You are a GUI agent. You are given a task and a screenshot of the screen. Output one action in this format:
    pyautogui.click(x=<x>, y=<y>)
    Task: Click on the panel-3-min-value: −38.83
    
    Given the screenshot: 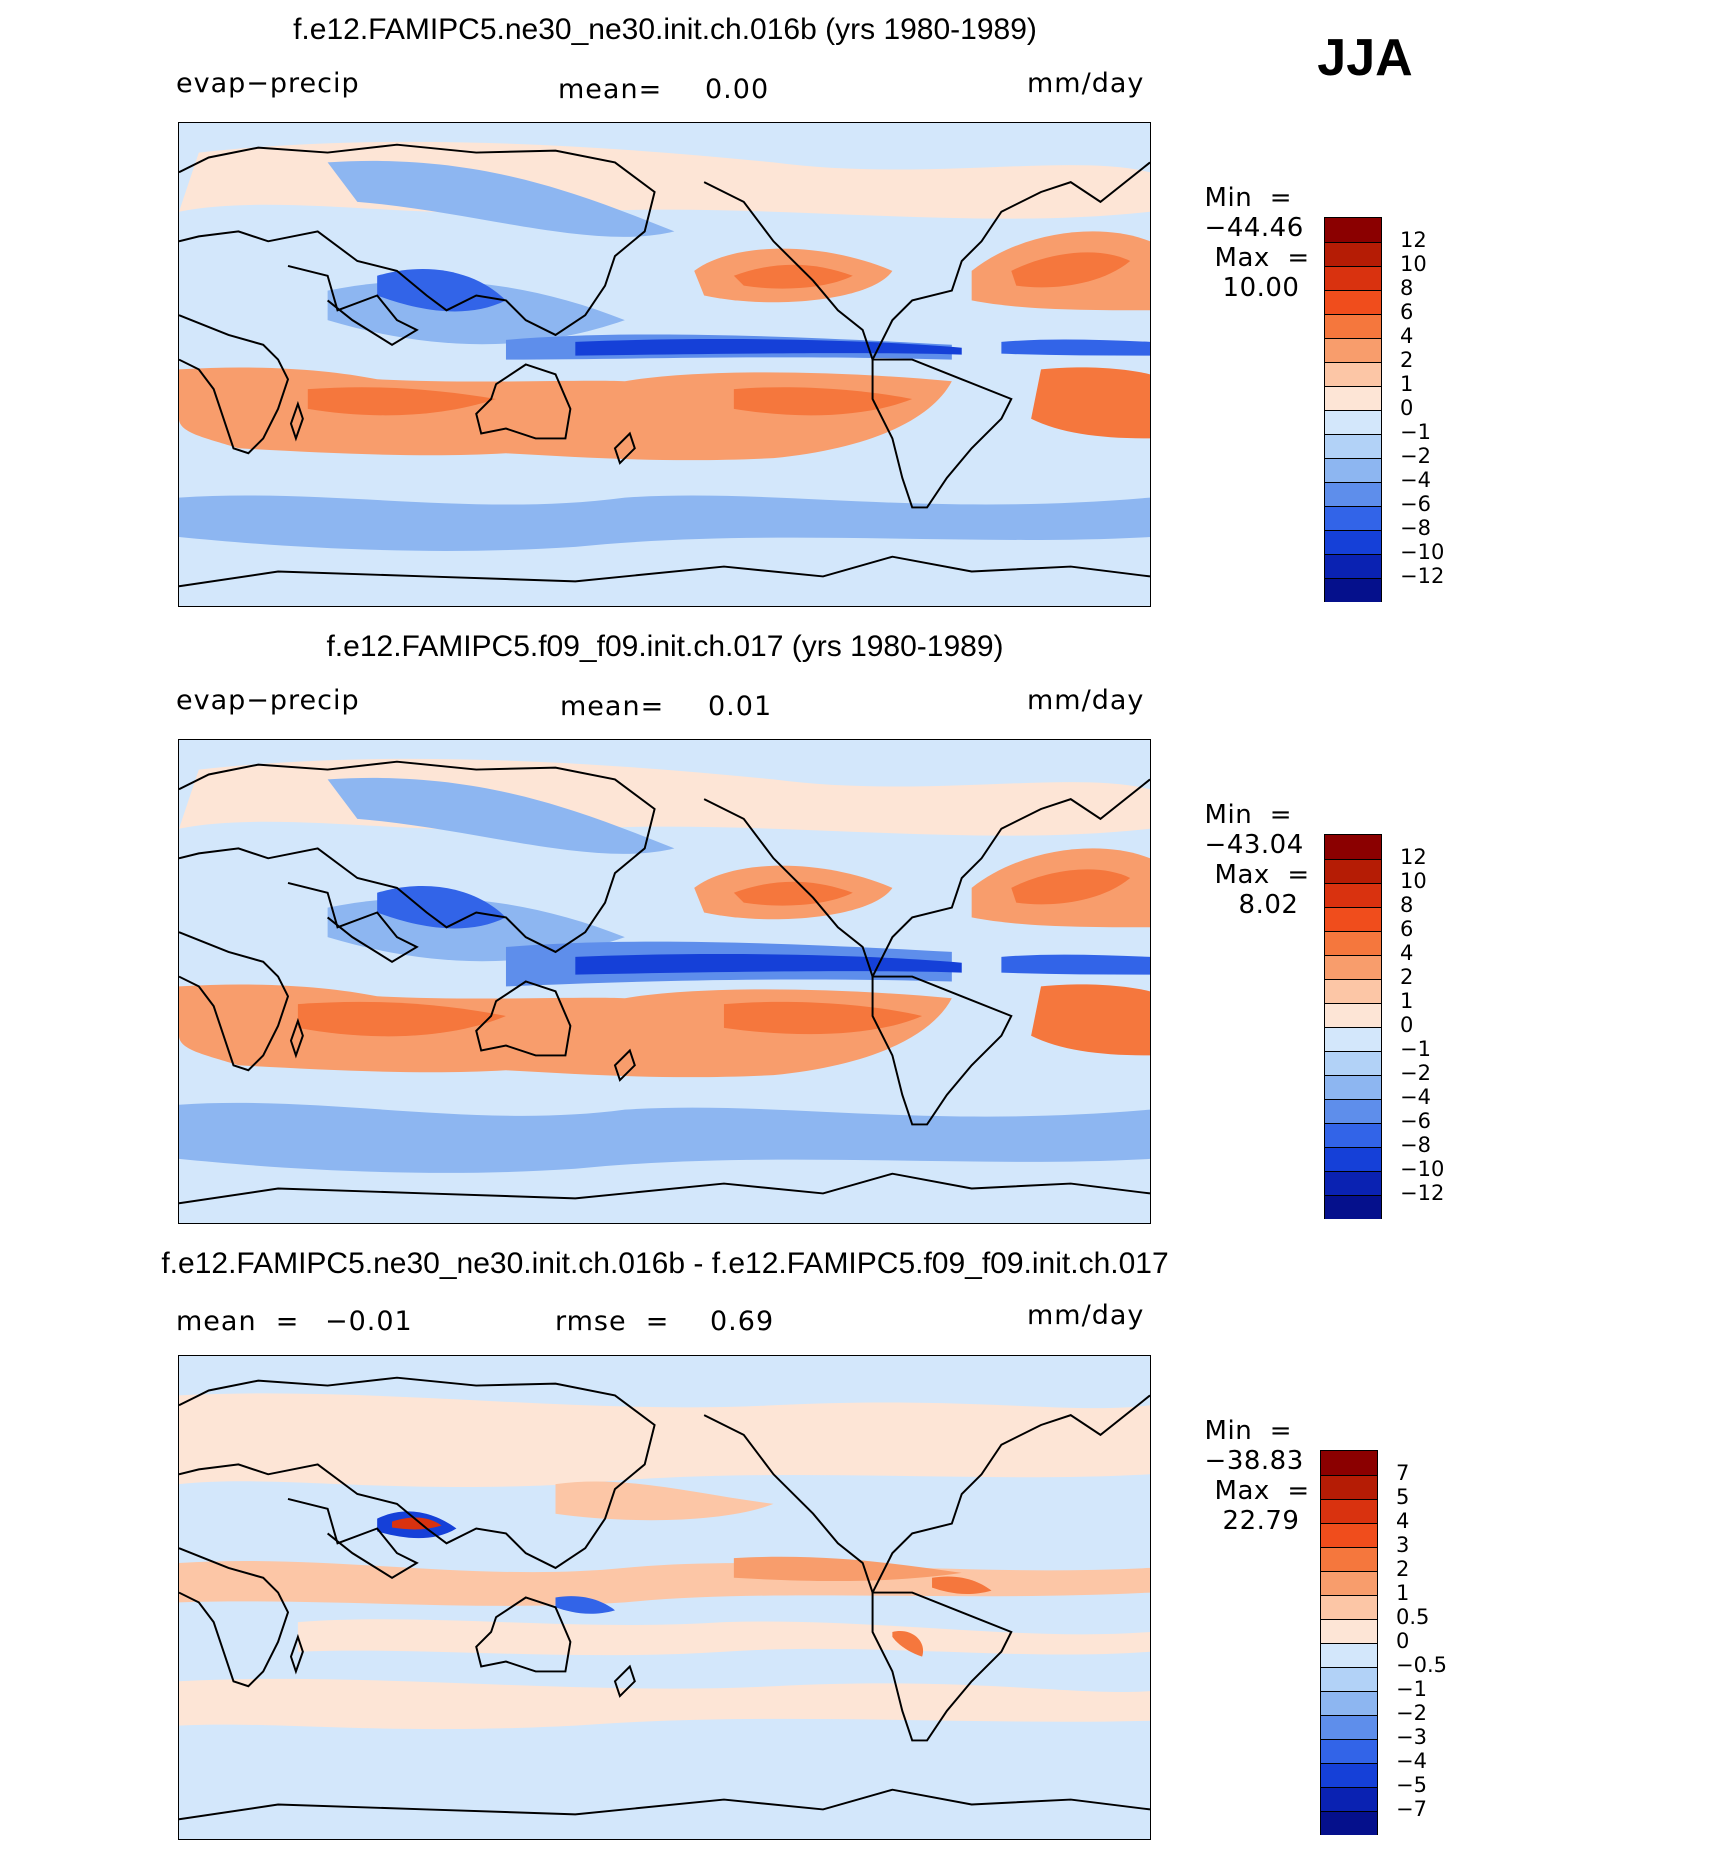 What is the action you would take?
    pyautogui.click(x=1254, y=1461)
    